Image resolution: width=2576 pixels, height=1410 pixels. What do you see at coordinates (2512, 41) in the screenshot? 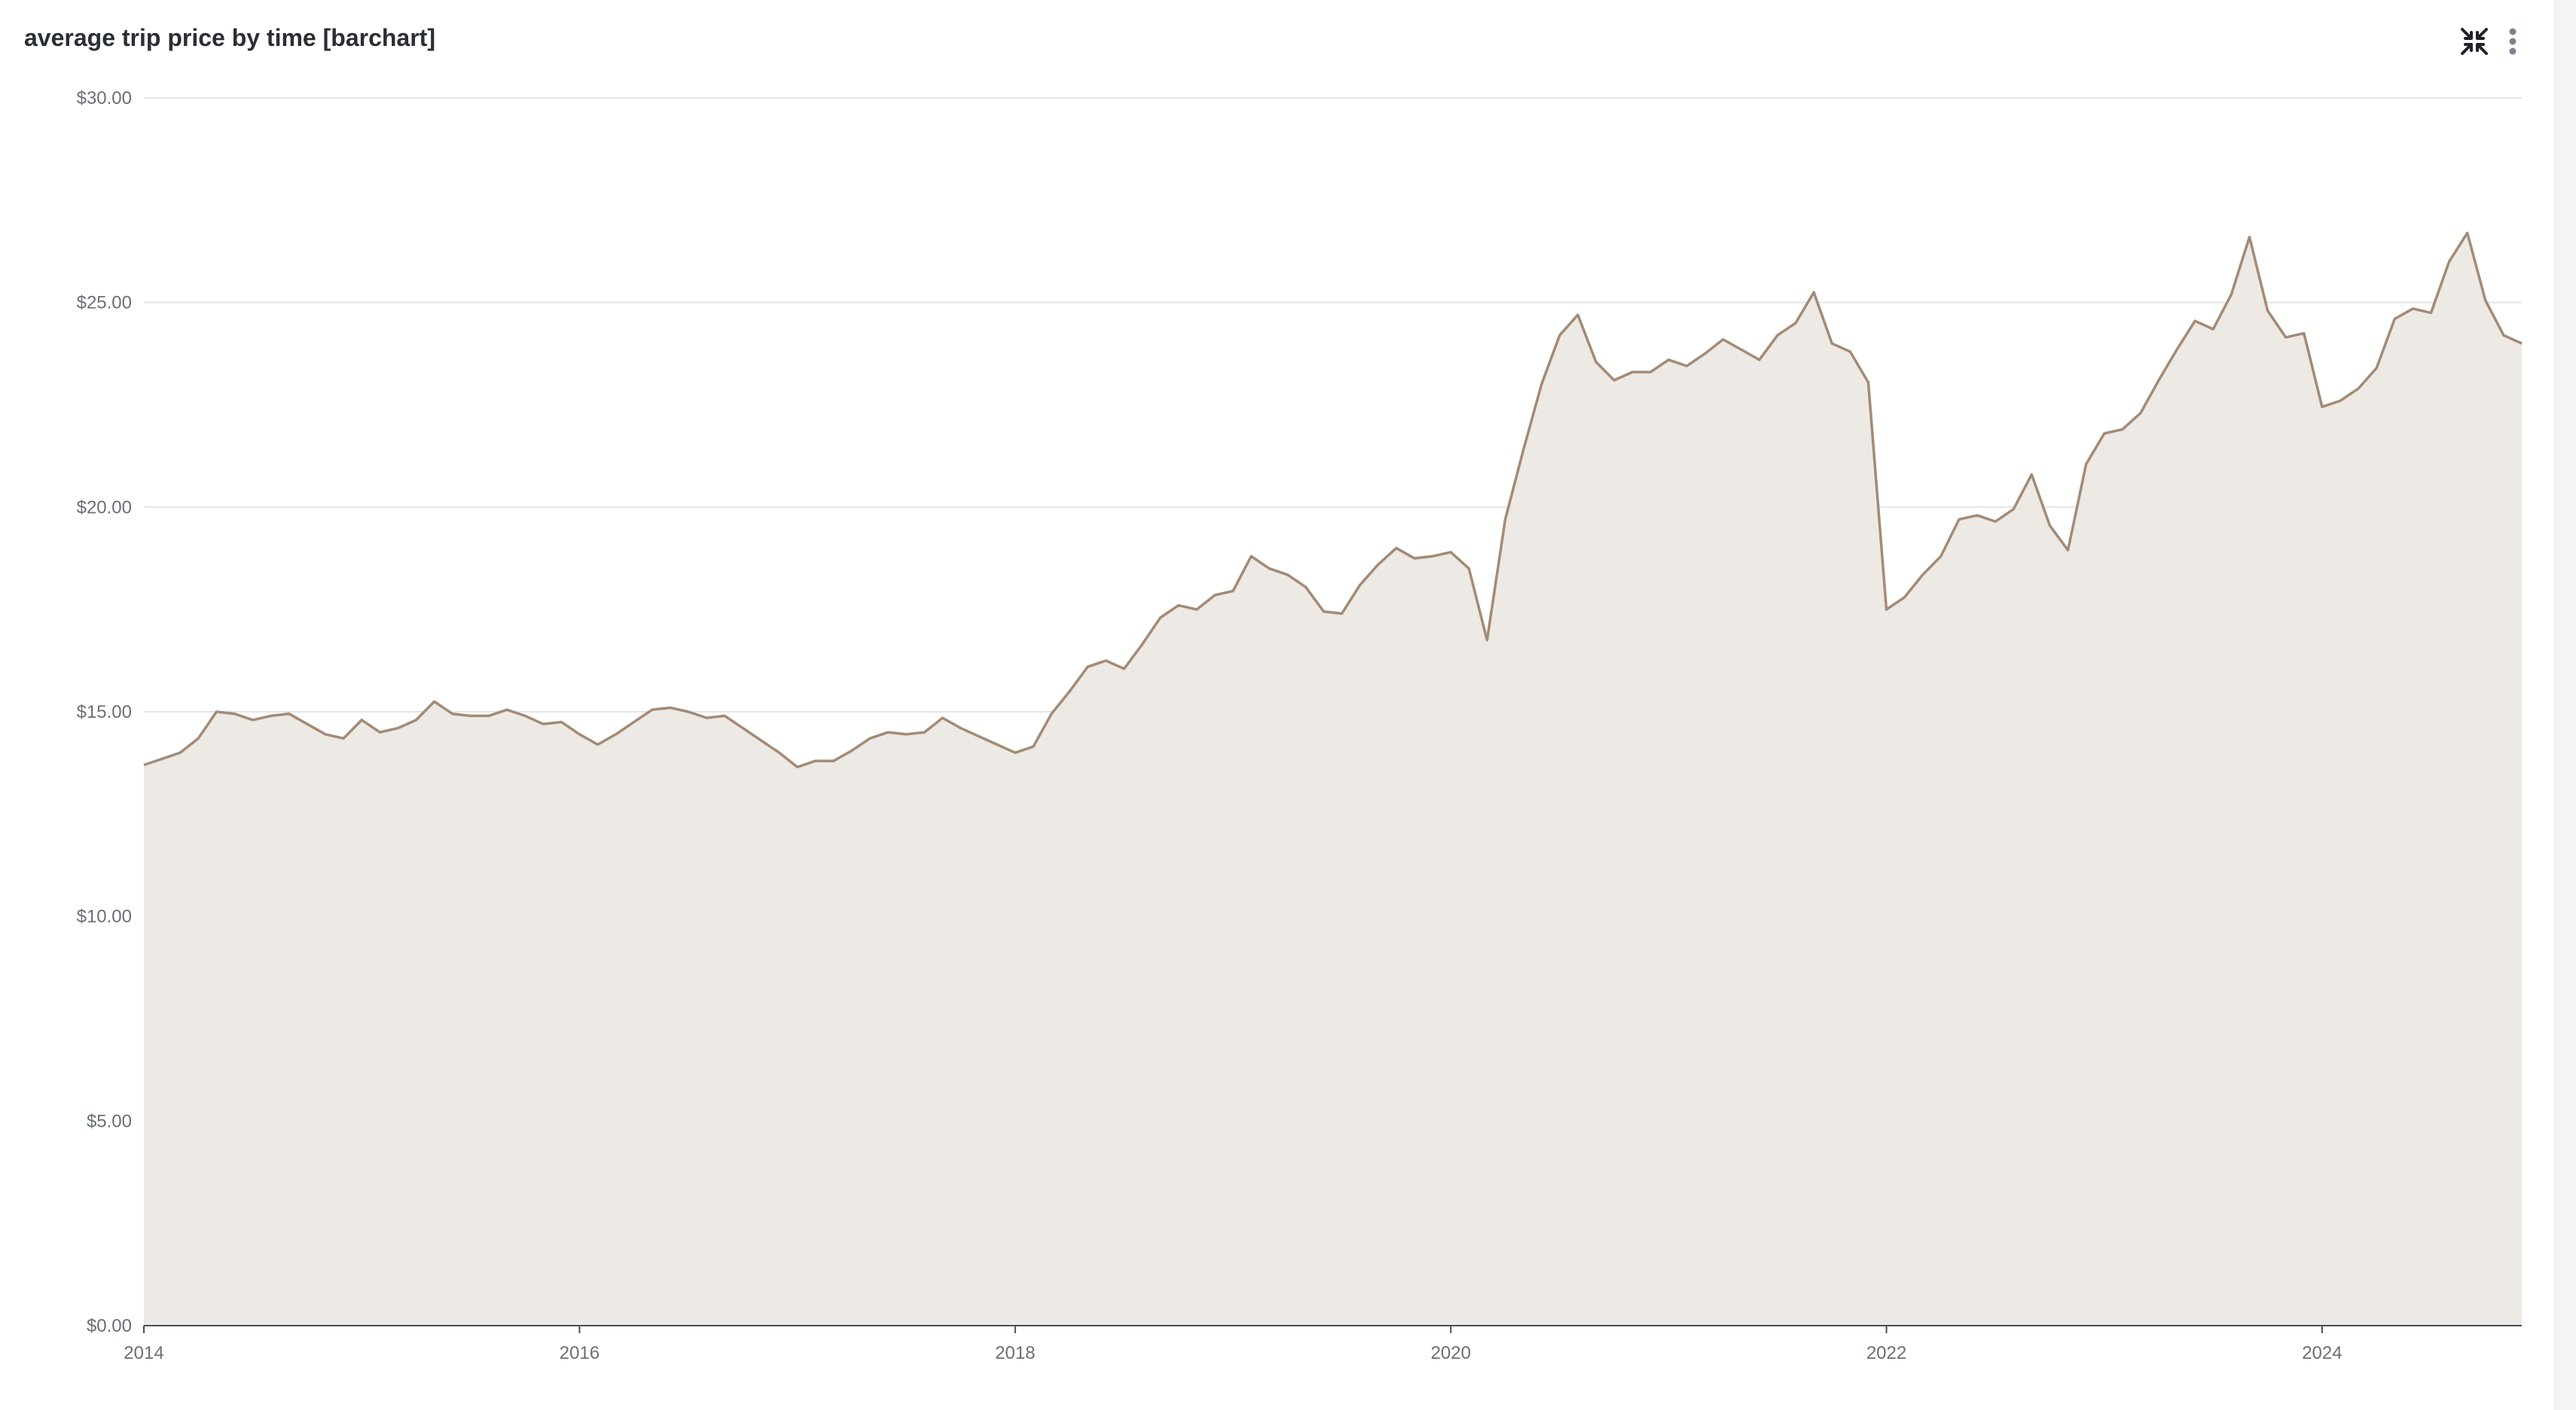
I see `more-options-button` at bounding box center [2512, 41].